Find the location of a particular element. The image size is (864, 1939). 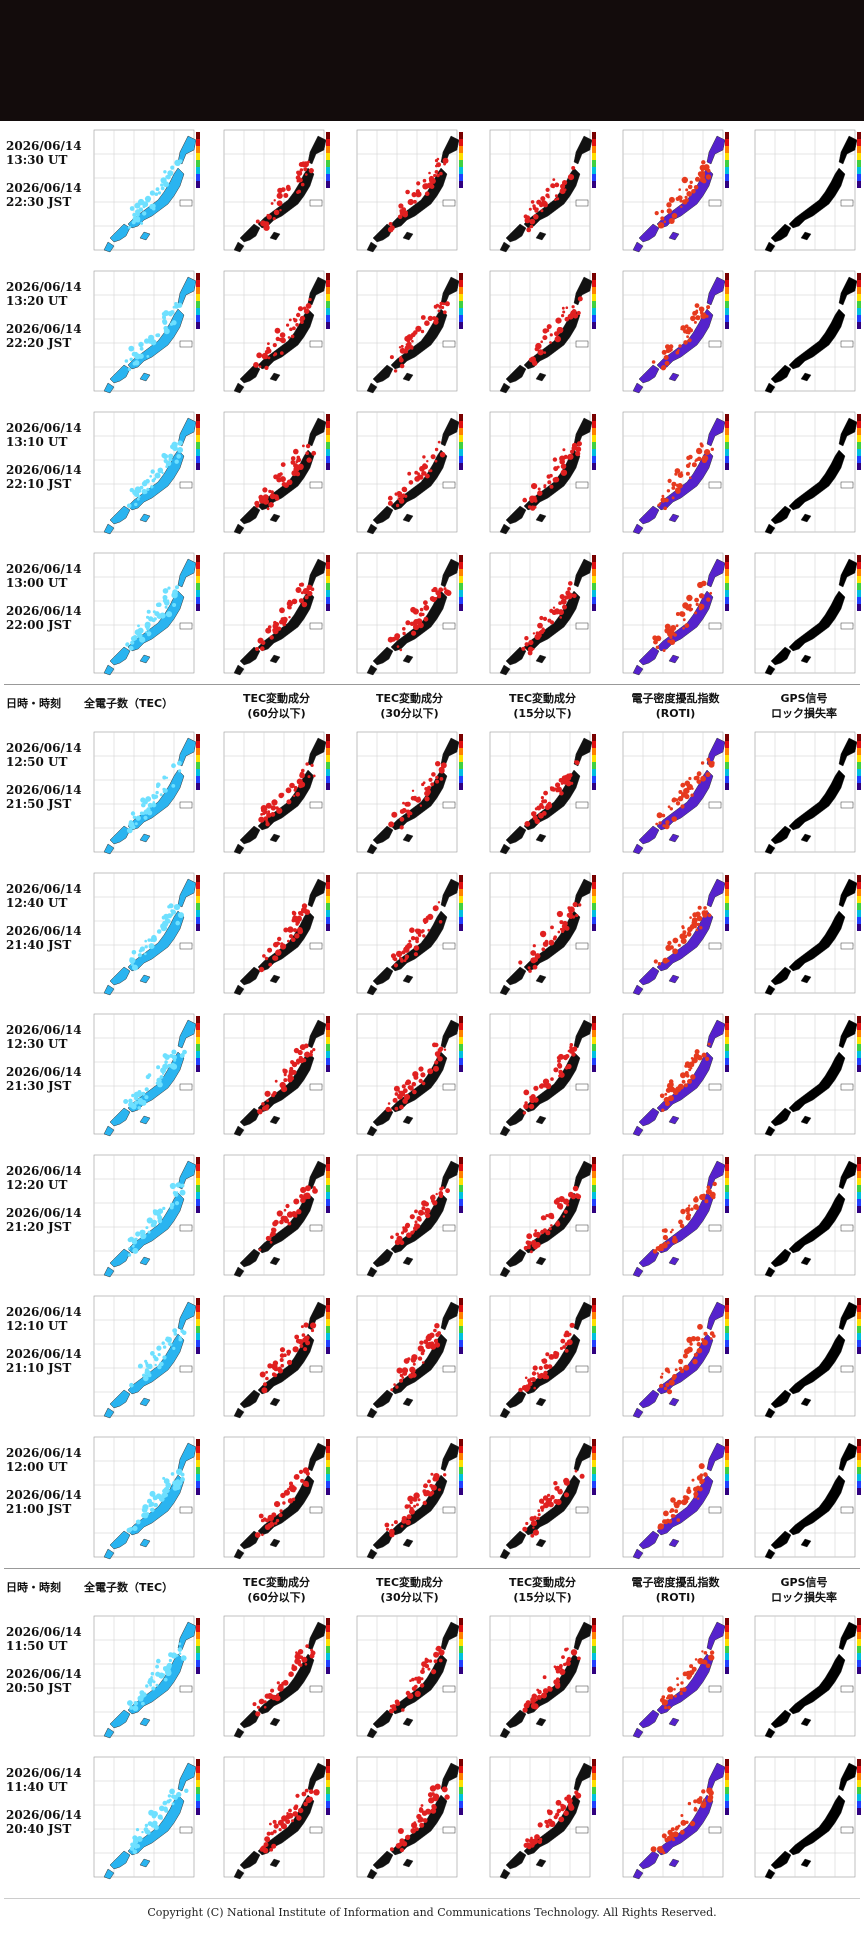

time-ut: 11:40 UT is located at coordinates (37, 1787).